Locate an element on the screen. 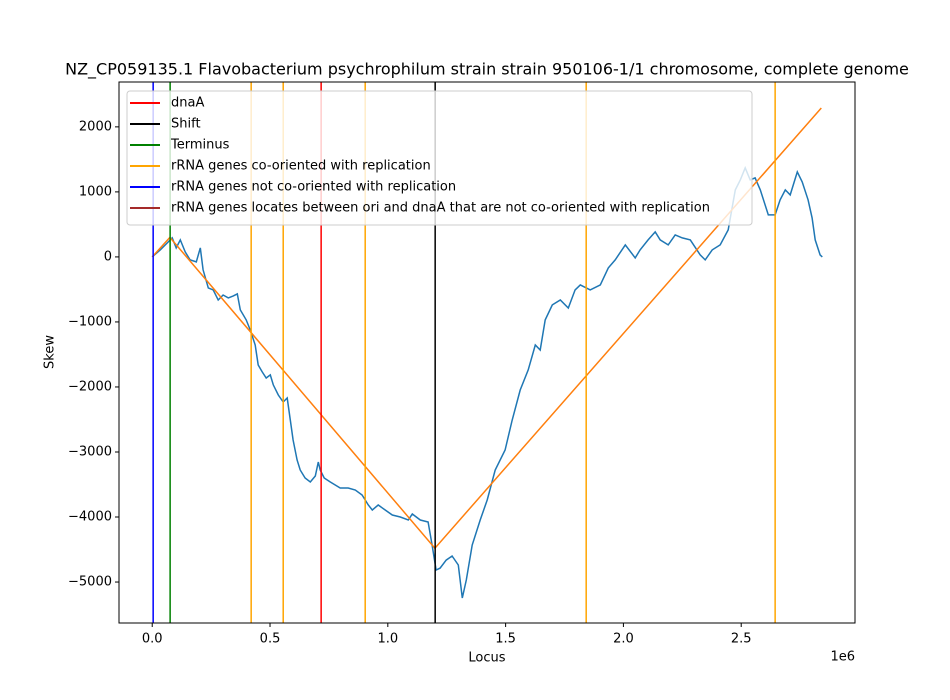 Image resolution: width=950 pixels, height=700 pixels. x-tick-label: 0.0 is located at coordinates (152, 639).